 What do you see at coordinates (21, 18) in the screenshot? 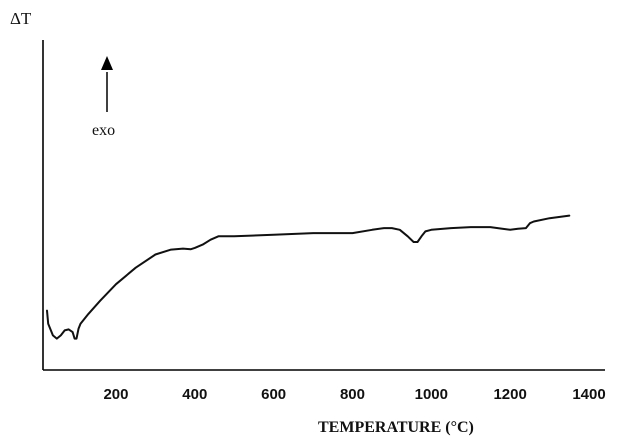
I see `y-axis-label: ΔT` at bounding box center [21, 18].